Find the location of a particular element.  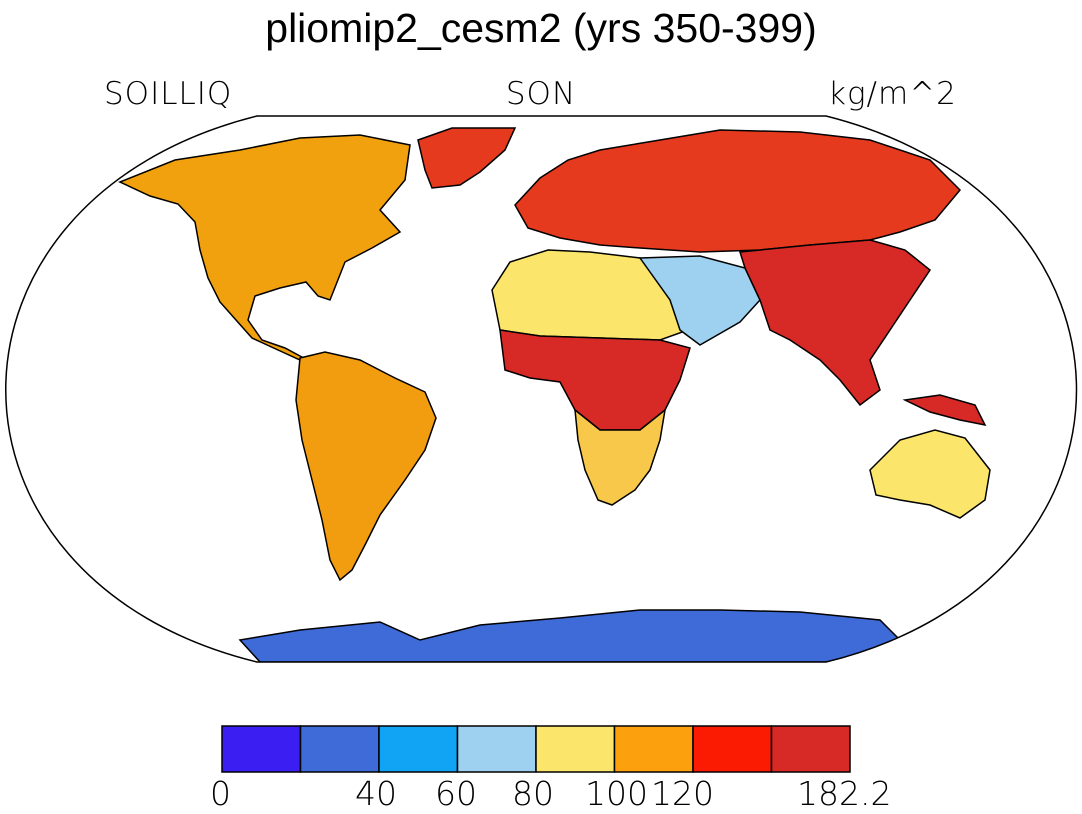

colorbar-tick-label: 60 is located at coordinates (456, 793).